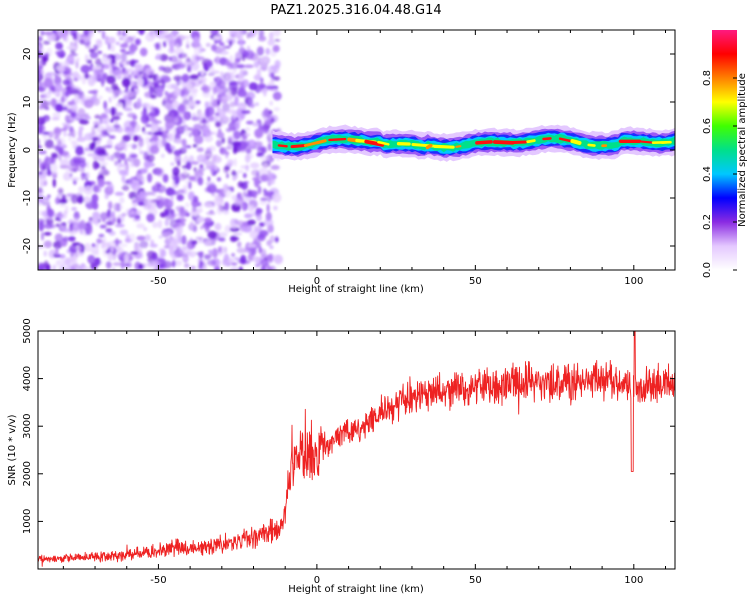 This screenshot has height=600, width=750. Describe the element at coordinates (355, 10) in the screenshot. I see `figure-title: PAZ1.2025.316.04.48.G14` at that location.